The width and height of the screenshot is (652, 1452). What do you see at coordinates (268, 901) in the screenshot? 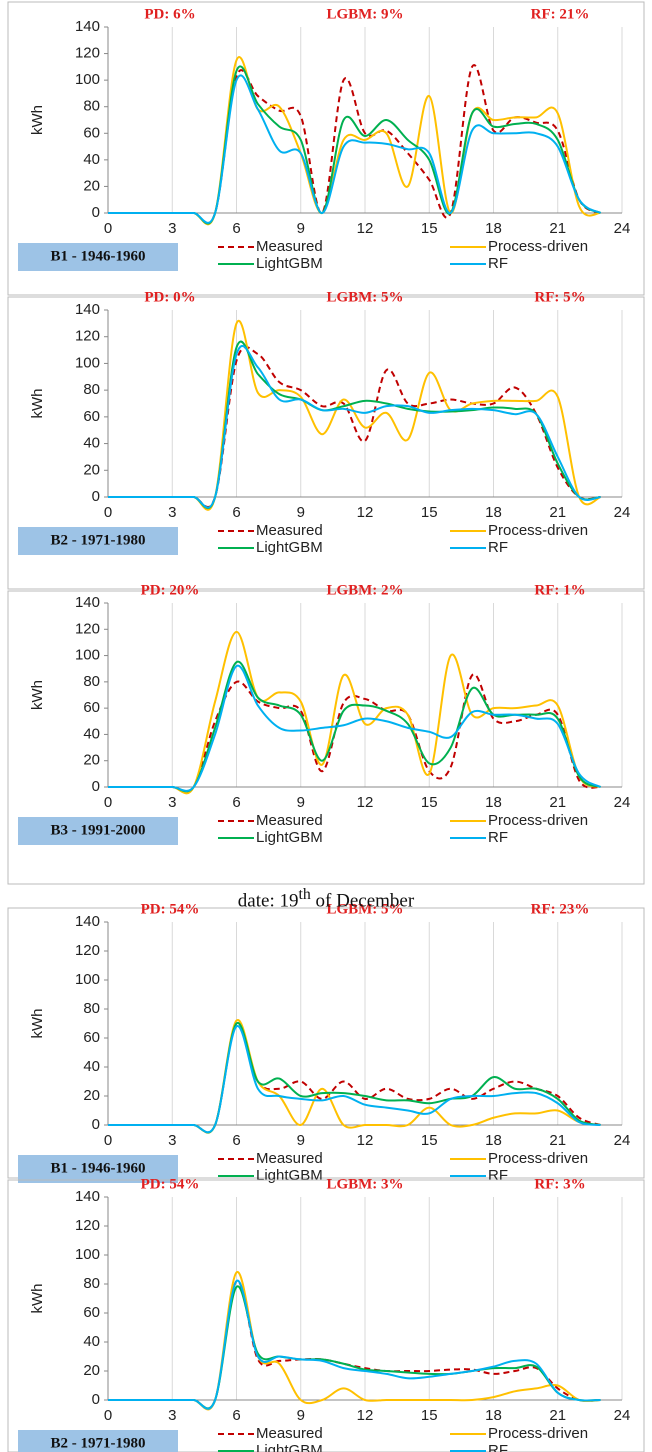
I see `caption-text: date: 19` at bounding box center [268, 901].